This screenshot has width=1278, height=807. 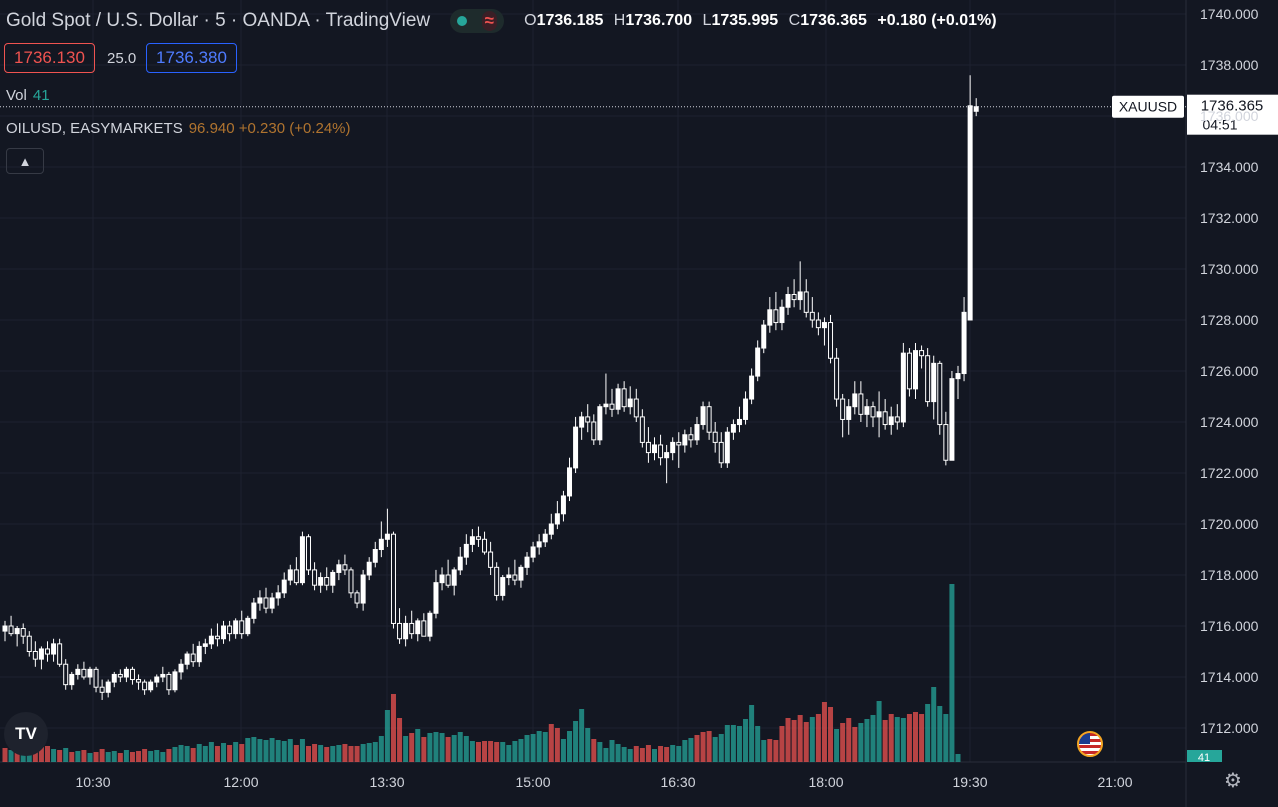 What do you see at coordinates (1229, 626) in the screenshot?
I see `price-tick-label: 1716.000` at bounding box center [1229, 626].